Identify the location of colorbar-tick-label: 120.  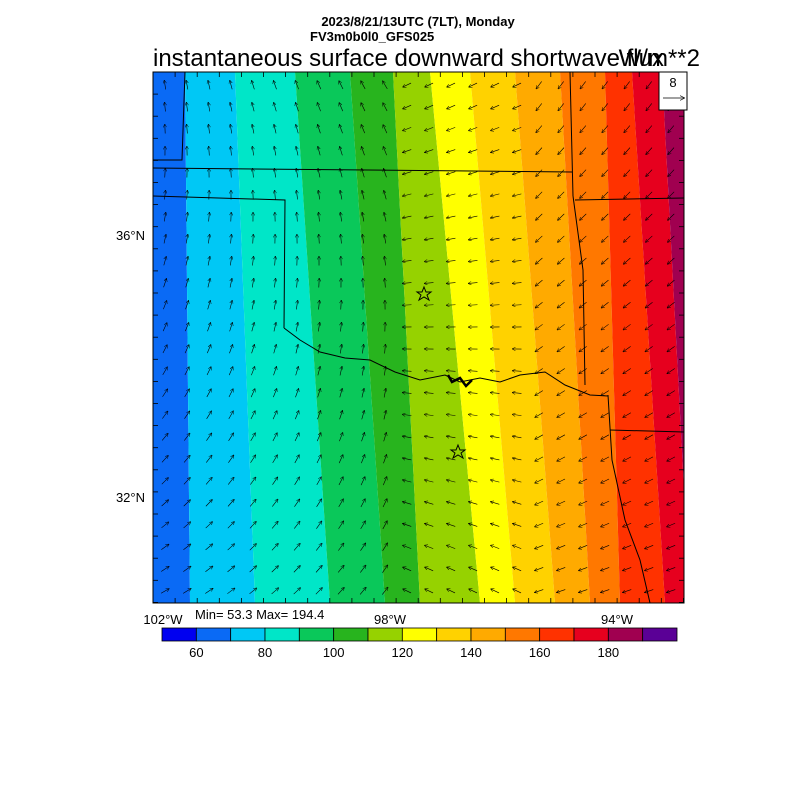
(402, 652).